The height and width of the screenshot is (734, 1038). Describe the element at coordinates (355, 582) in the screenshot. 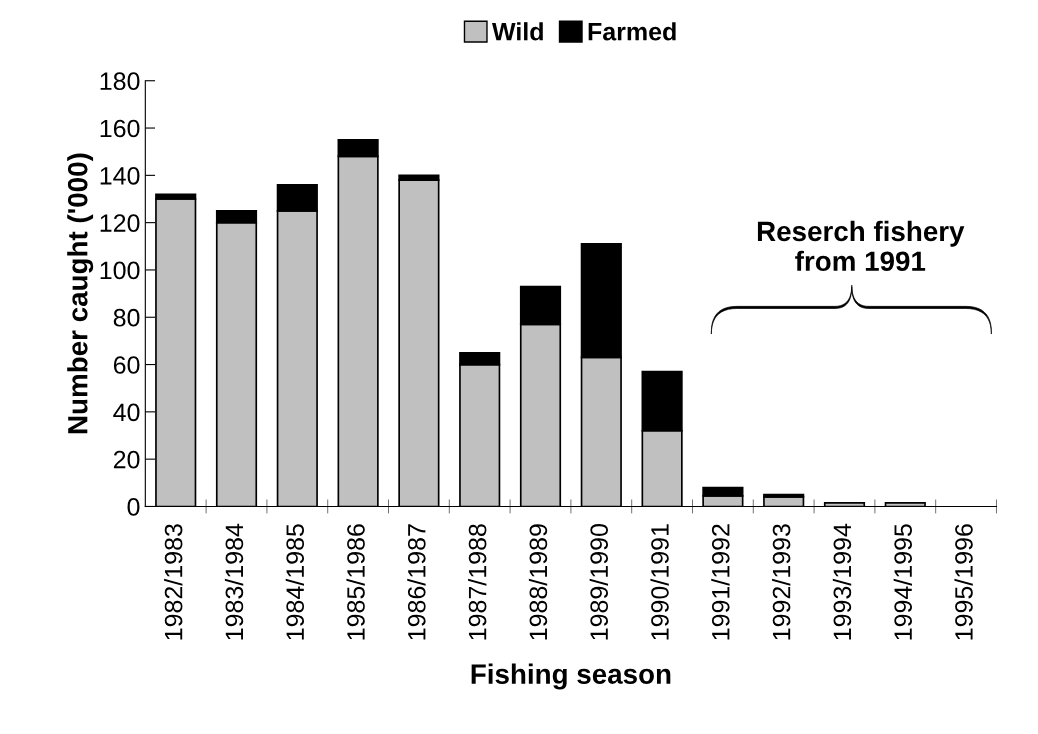

I see `x-tick-label: 1985/1986` at that location.